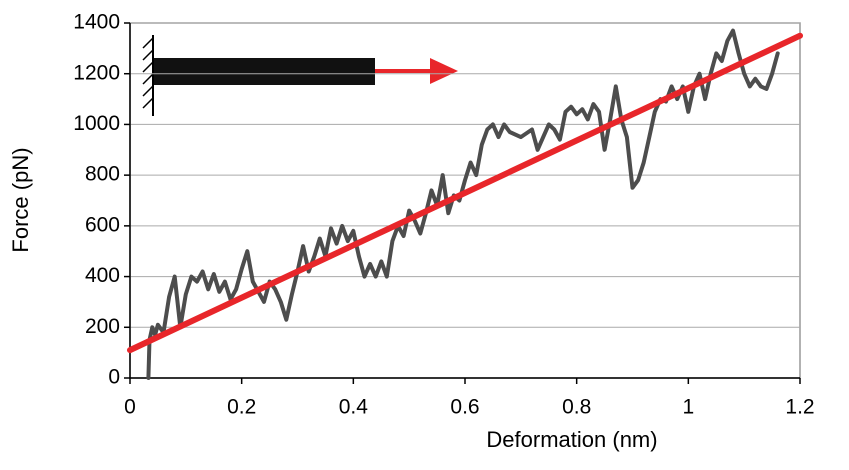 This screenshot has height=470, width=849. Describe the element at coordinates (464, 407) in the screenshot. I see `x-tick-label: 0.6` at that location.